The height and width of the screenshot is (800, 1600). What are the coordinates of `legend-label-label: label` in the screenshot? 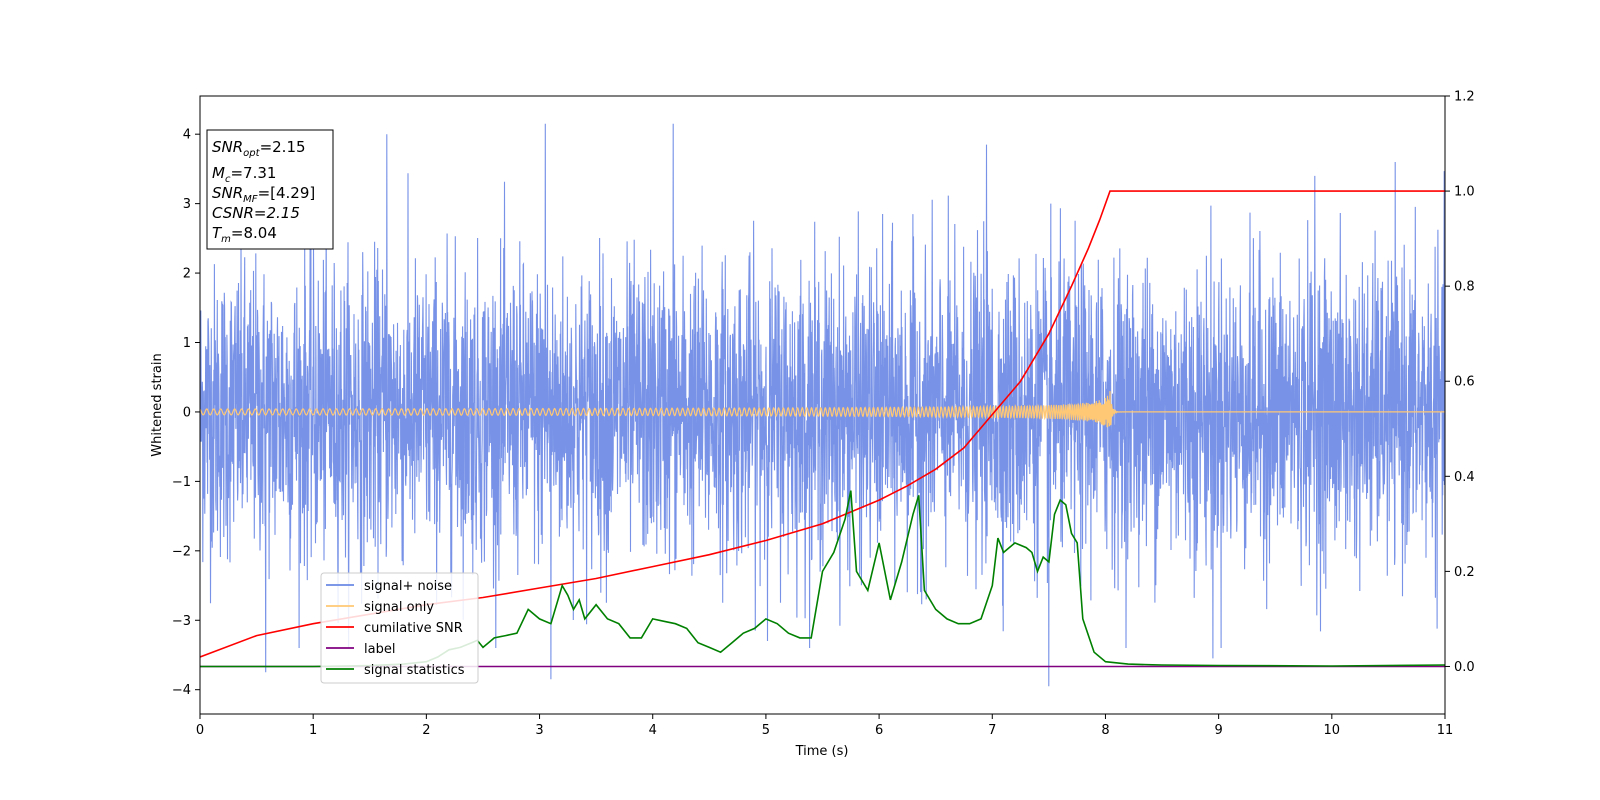 It's located at (379, 649).